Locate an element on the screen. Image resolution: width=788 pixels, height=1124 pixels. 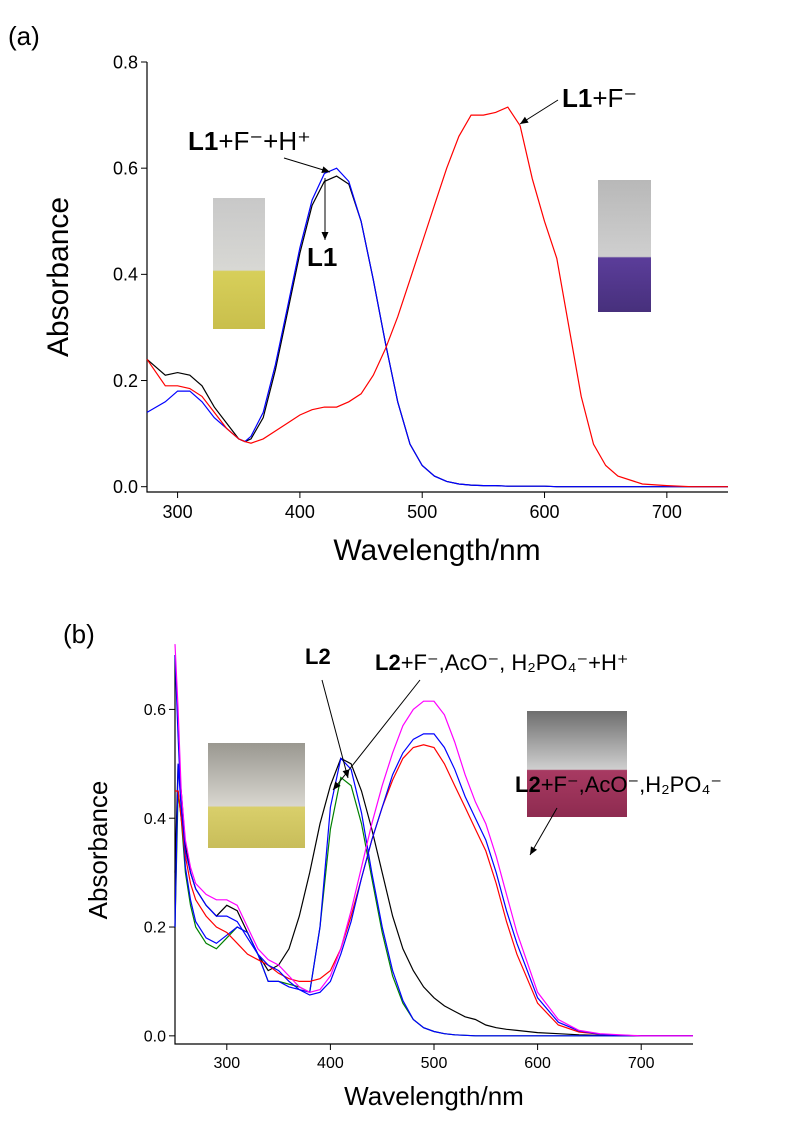
curve-label: L2+F⁻,AcO⁻, H₂PO₄⁻+H⁺ is located at coordinates (501, 662).